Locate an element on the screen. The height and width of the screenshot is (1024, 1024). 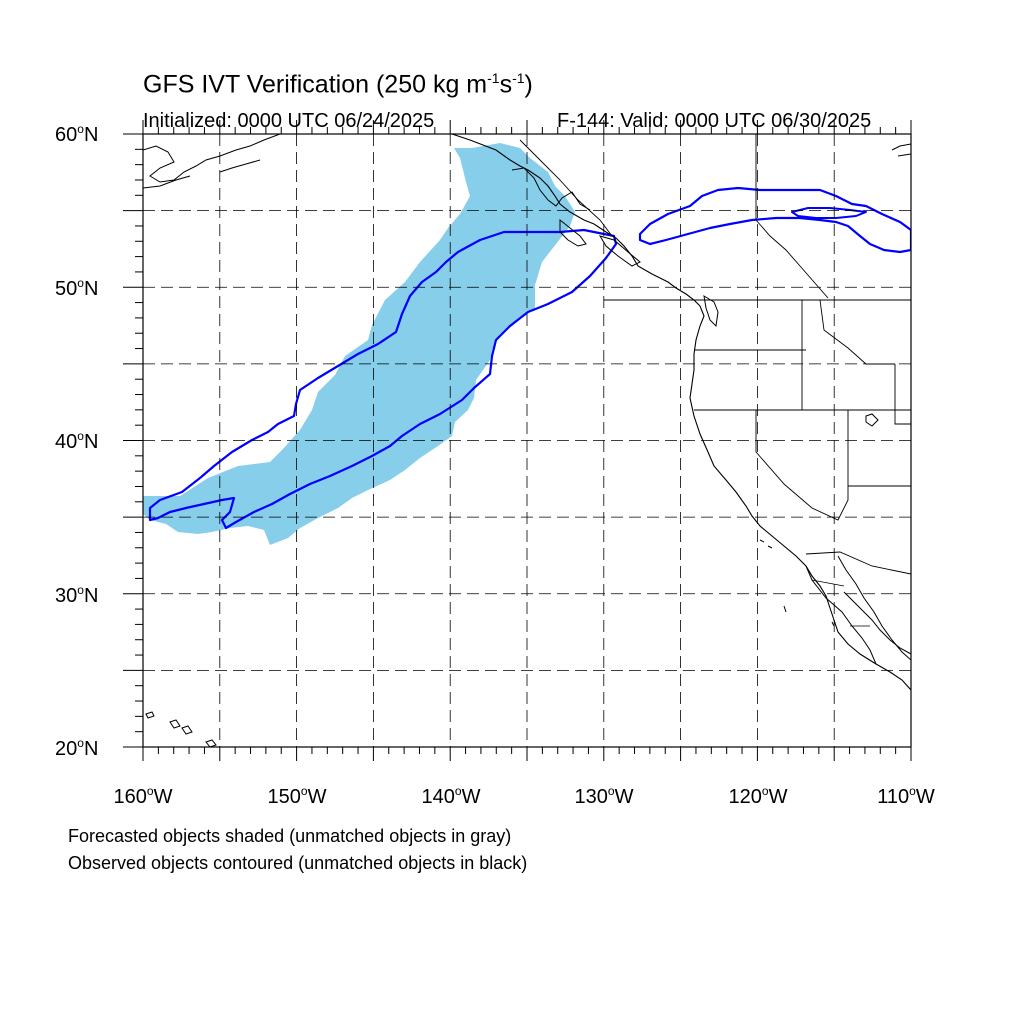
border-us-states is located at coordinates (802, 410).